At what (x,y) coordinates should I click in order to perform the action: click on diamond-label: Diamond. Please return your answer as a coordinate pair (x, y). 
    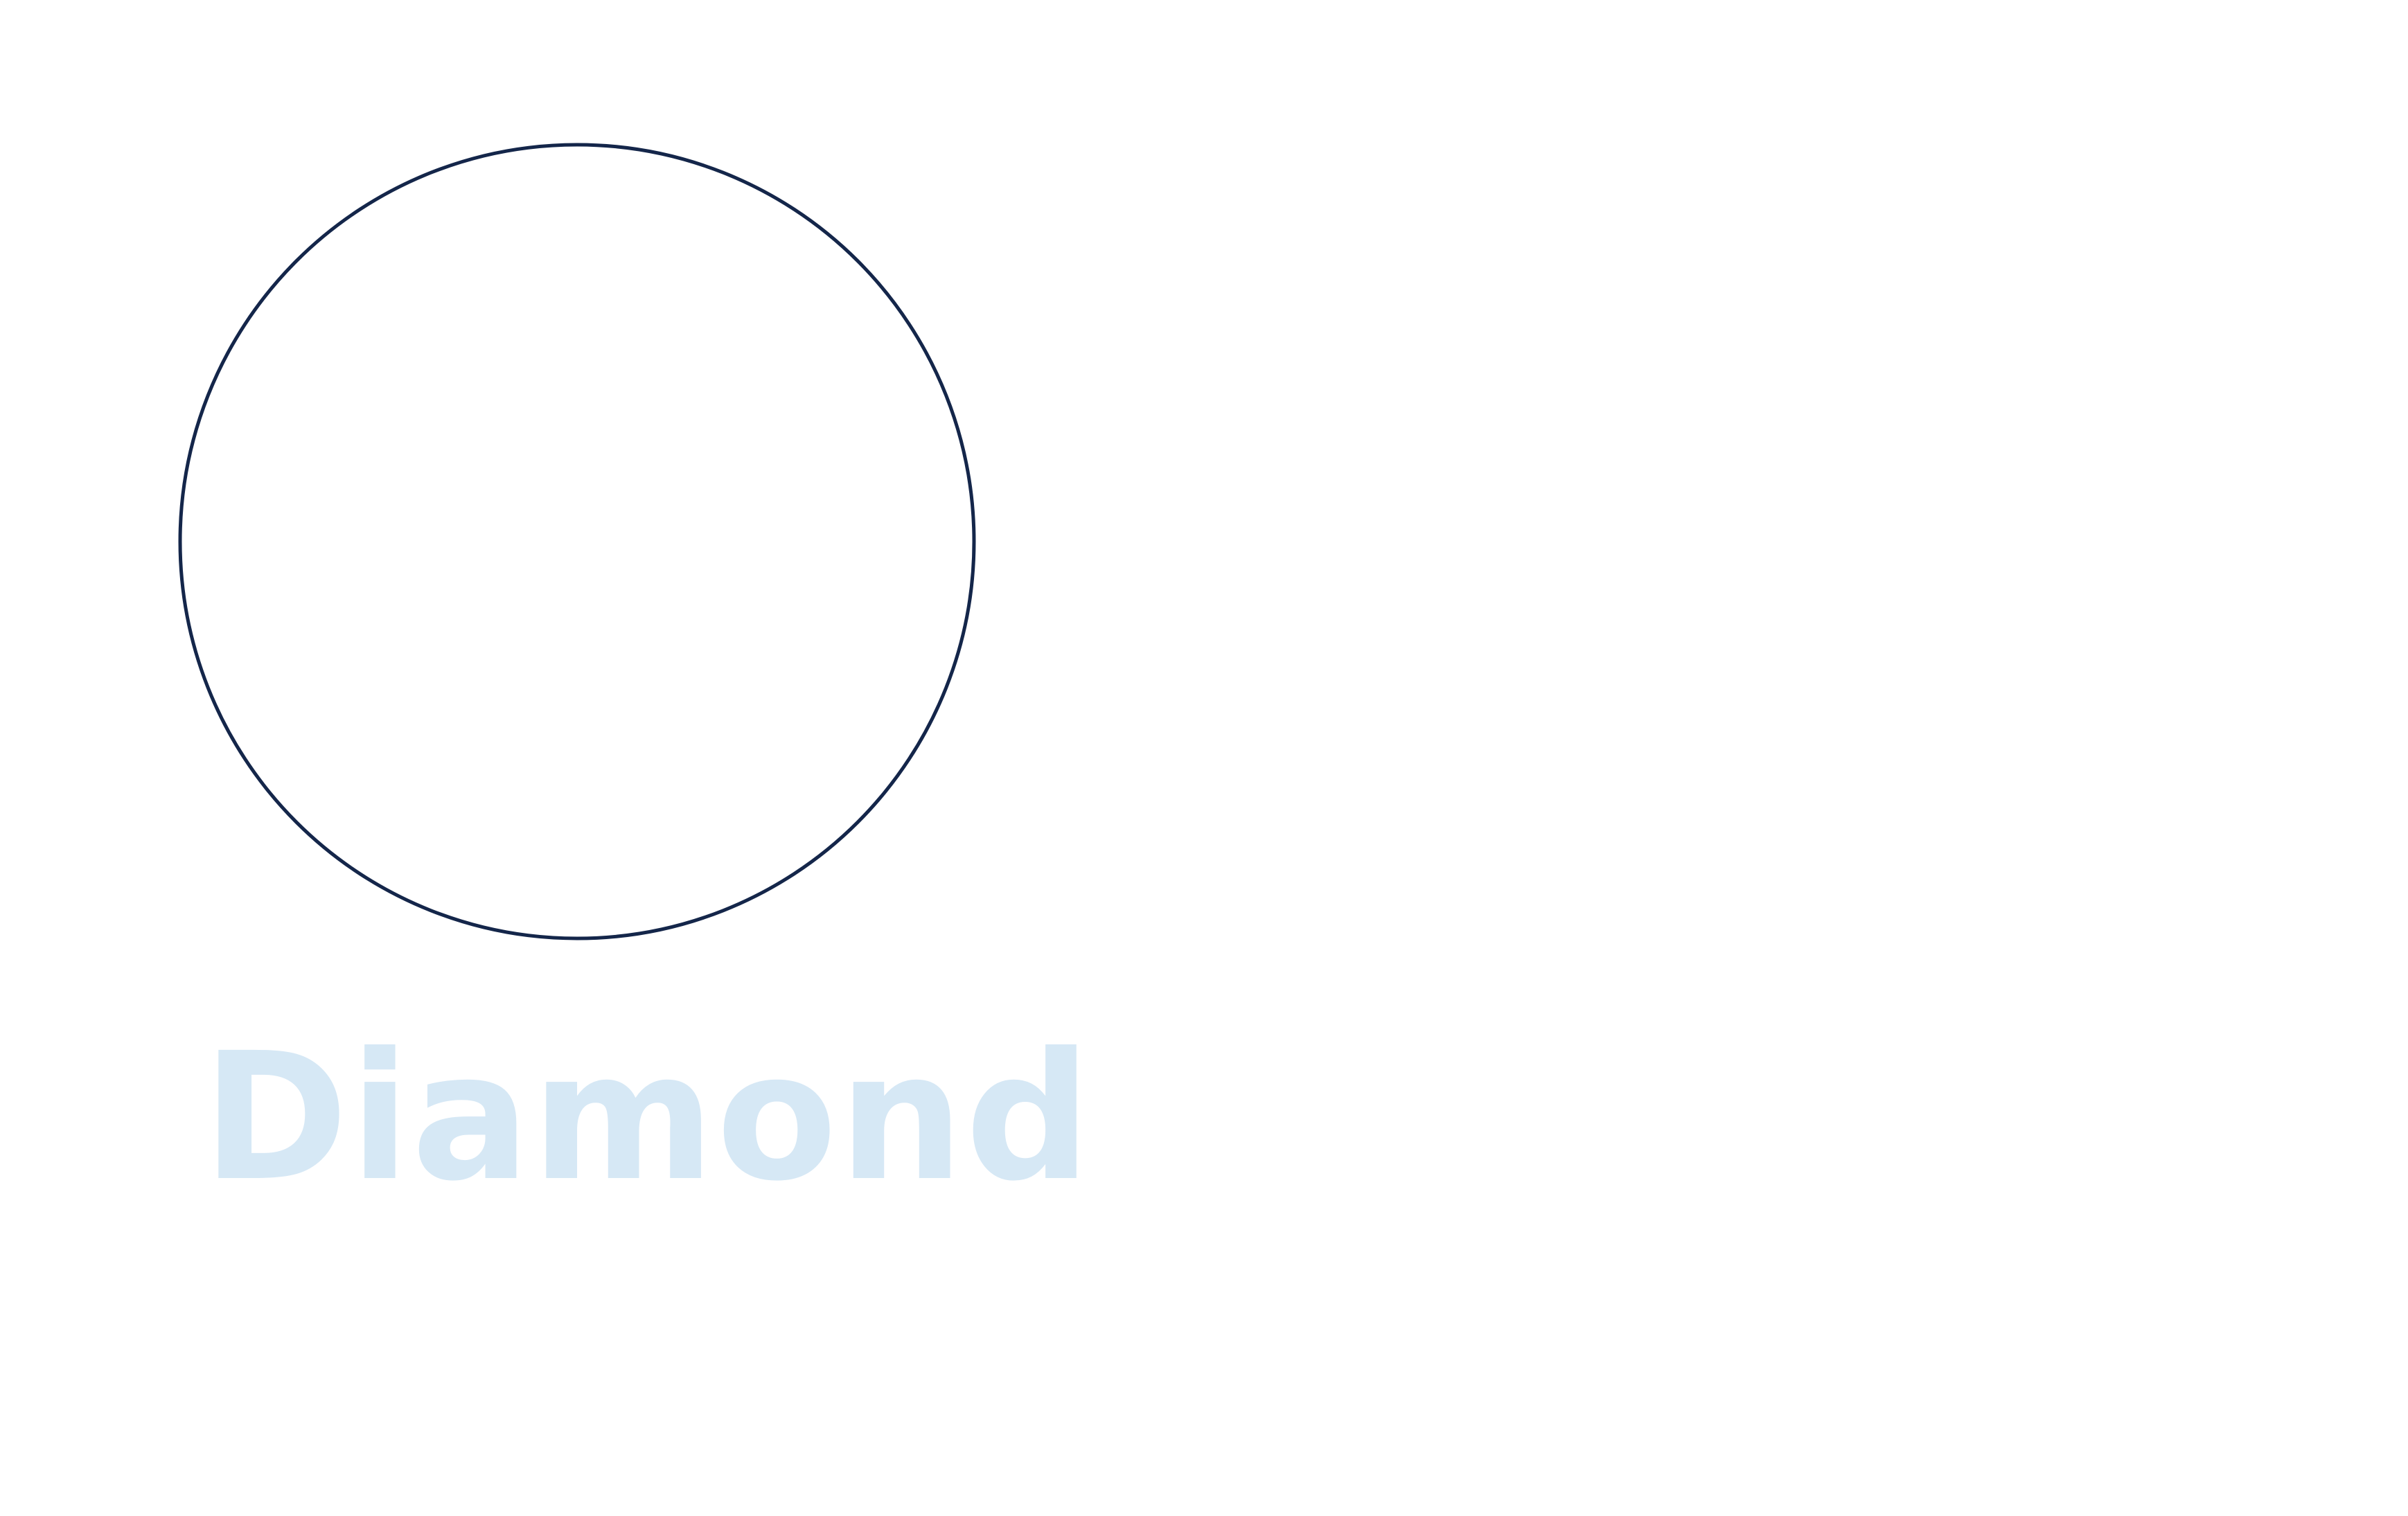
    Looking at the image, I should click on (647, 1117).